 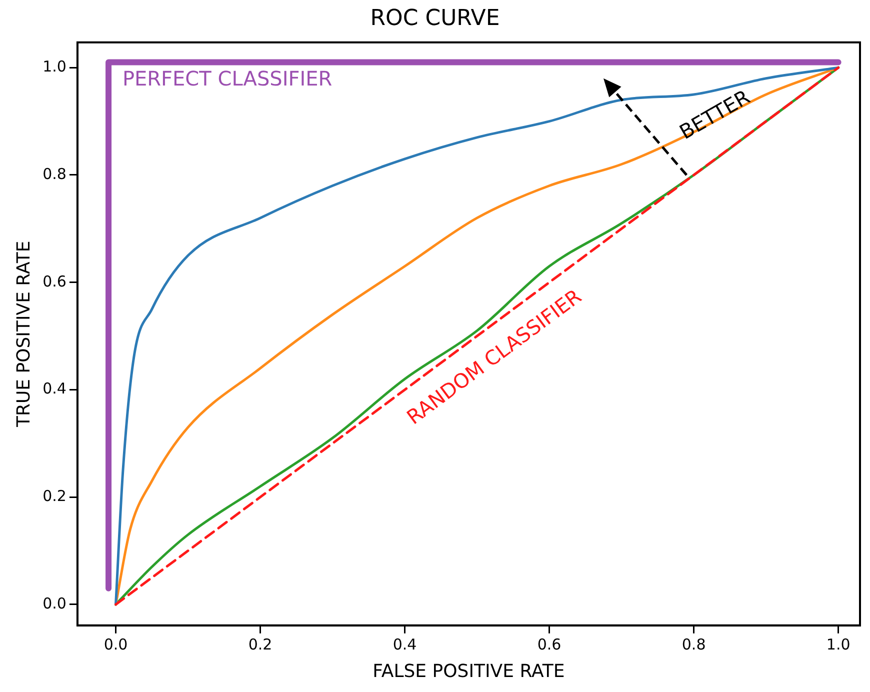 I want to click on y-tick-label: 0.0, so click(x=54, y=603).